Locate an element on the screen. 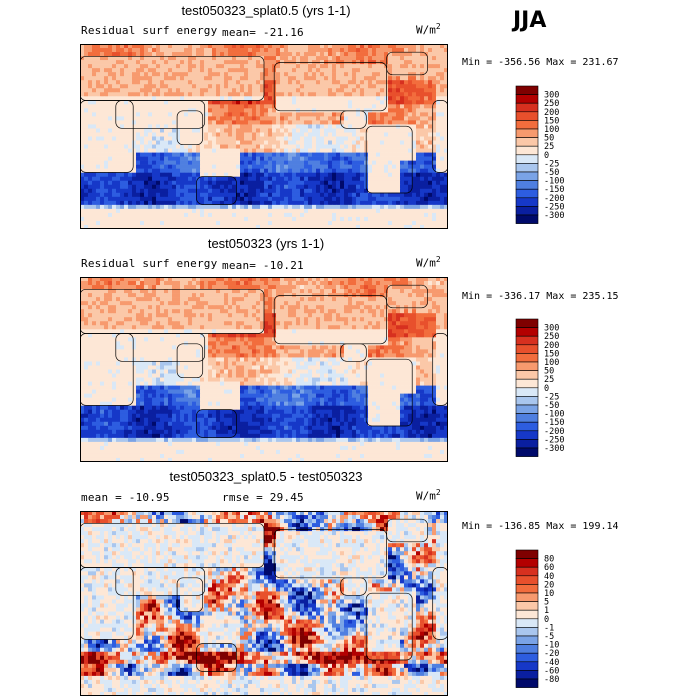 The image size is (700, 700). panel-1-minmax: Min = -356.56 Max = 231.67 is located at coordinates (540, 62).